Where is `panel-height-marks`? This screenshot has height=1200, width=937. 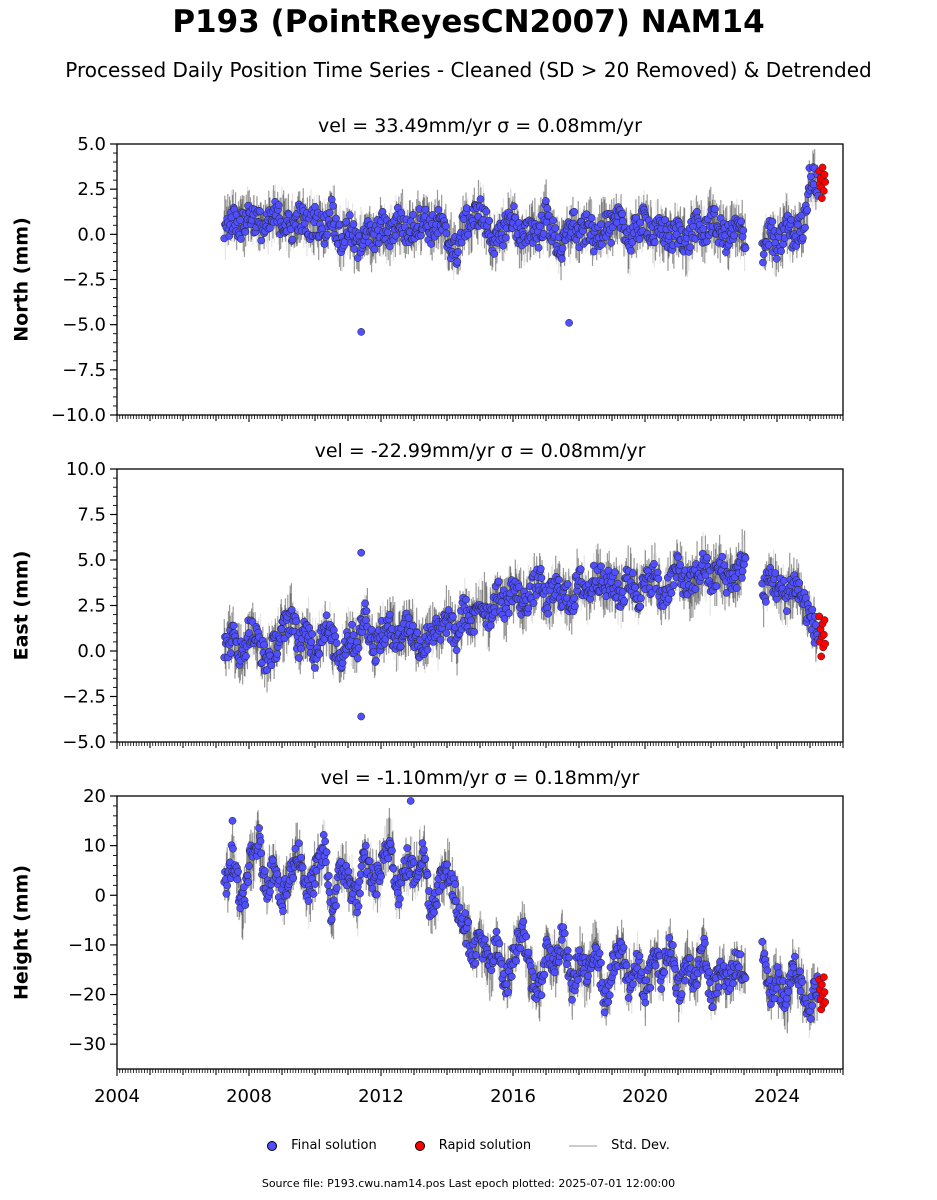
panel-height-marks is located at coordinates (525, 917).